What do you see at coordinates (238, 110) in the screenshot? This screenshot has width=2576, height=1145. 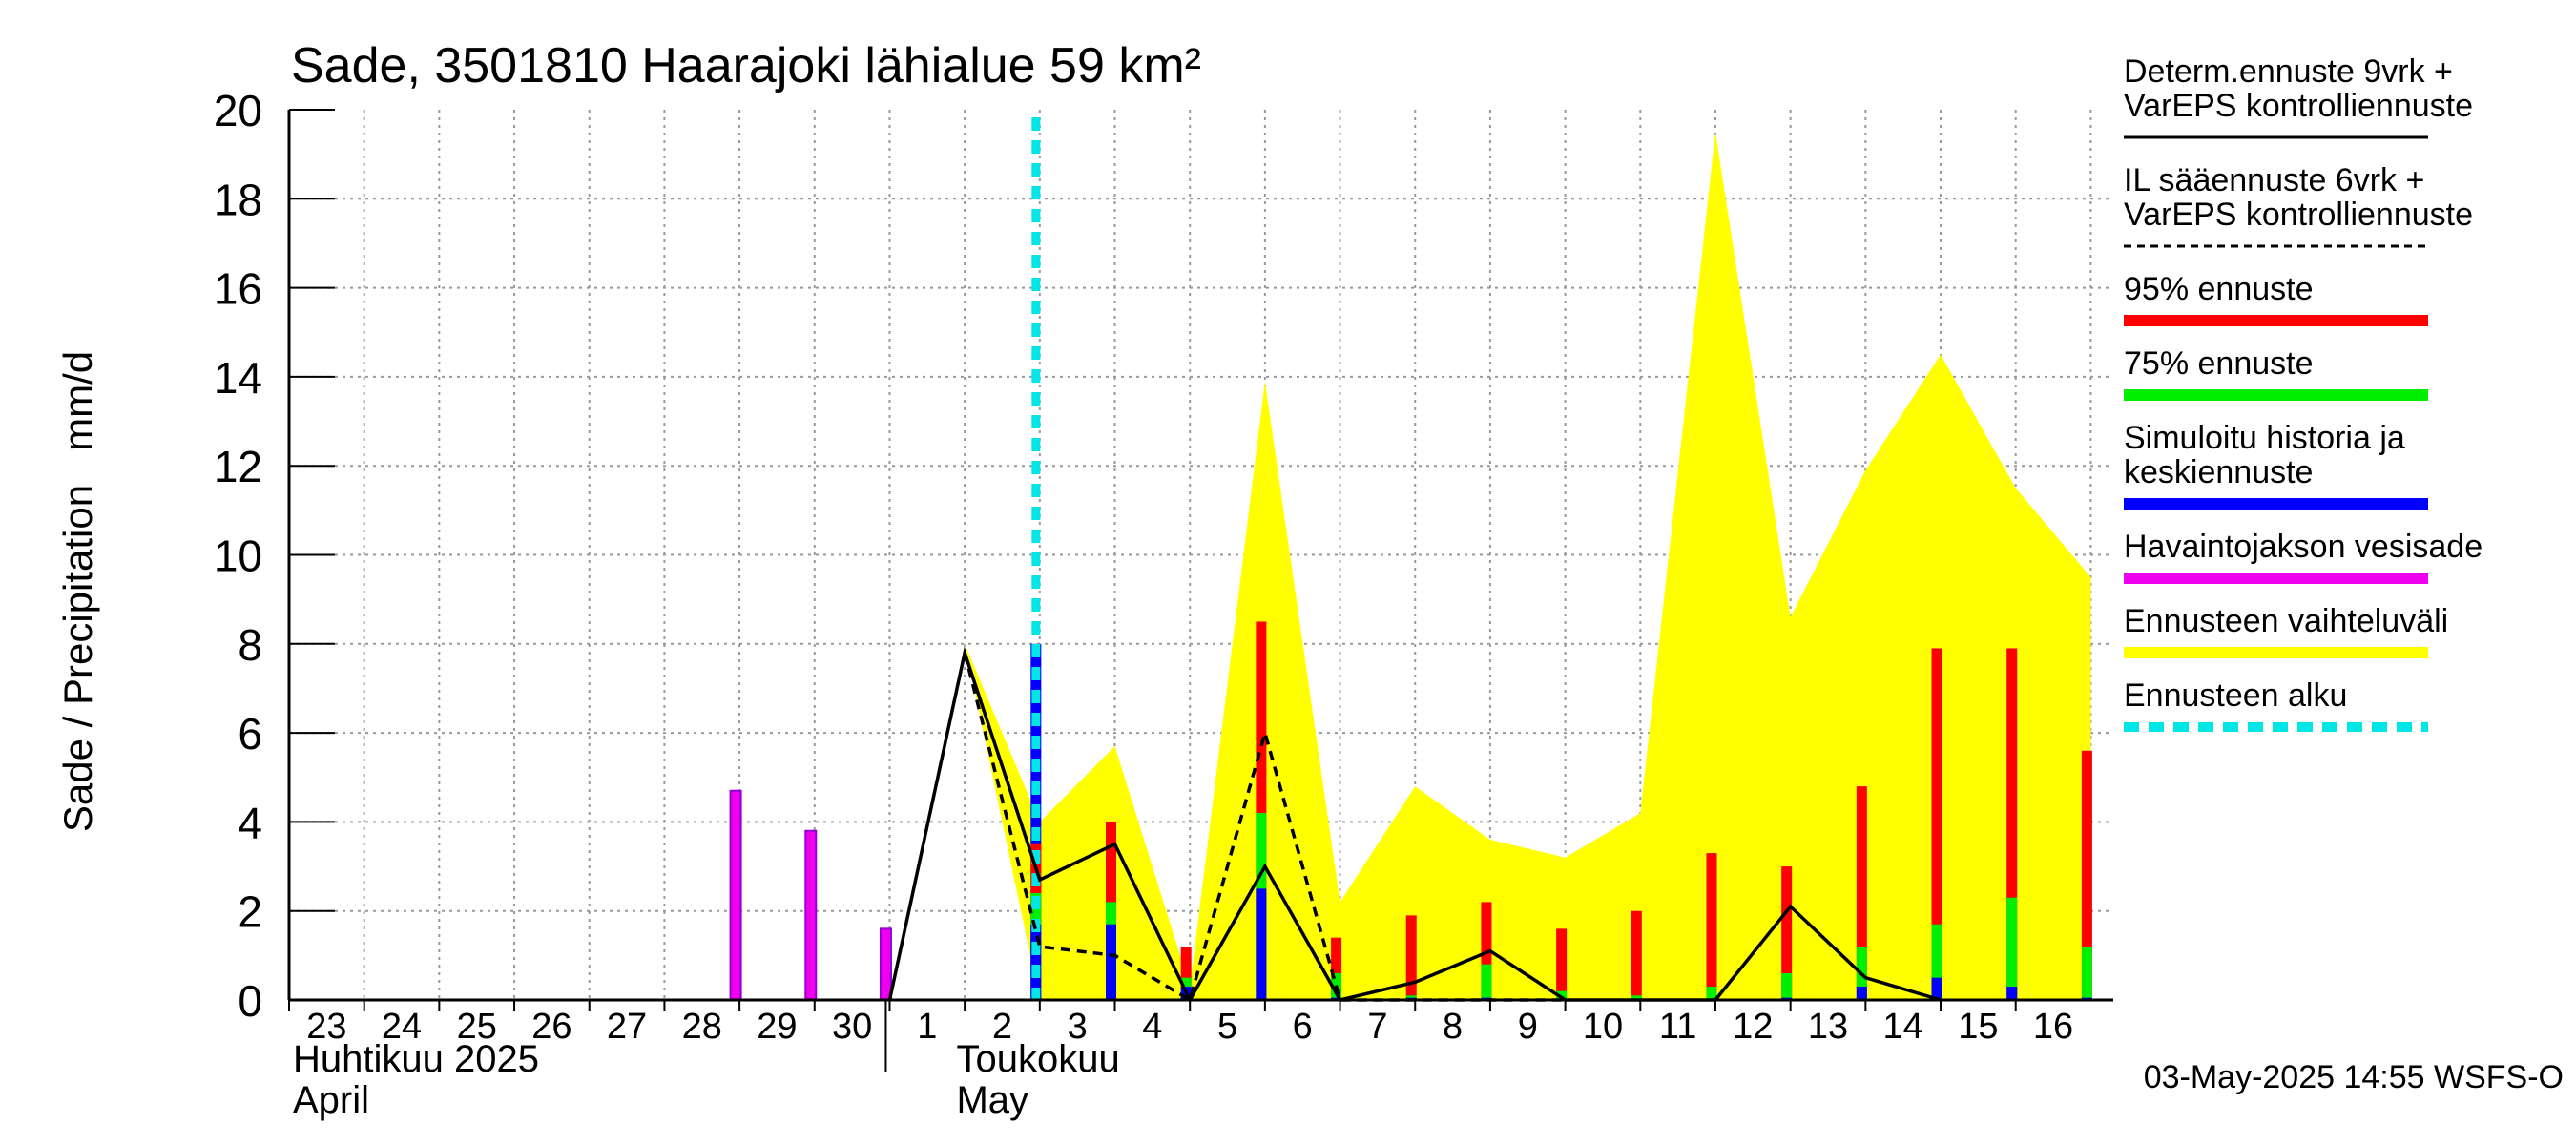 I see `y-tick-label: 20` at bounding box center [238, 110].